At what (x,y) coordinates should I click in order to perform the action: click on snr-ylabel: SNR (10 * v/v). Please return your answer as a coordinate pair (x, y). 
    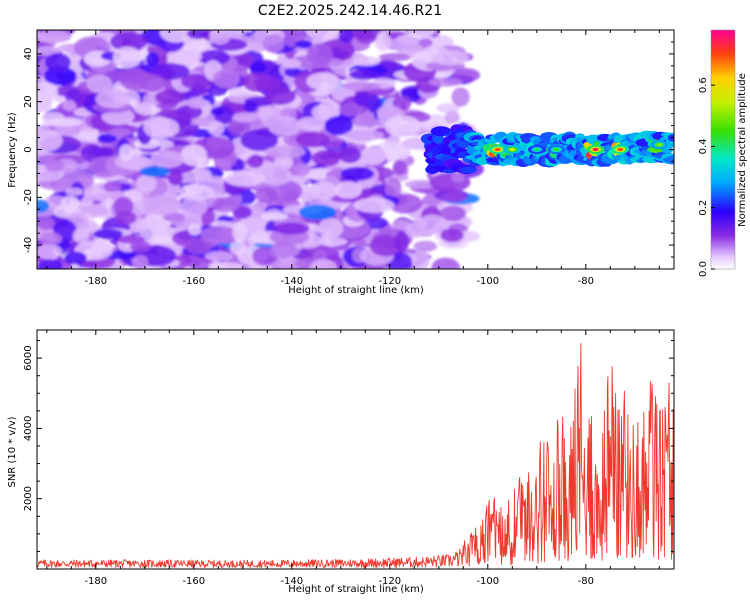
    Looking at the image, I should click on (12, 451).